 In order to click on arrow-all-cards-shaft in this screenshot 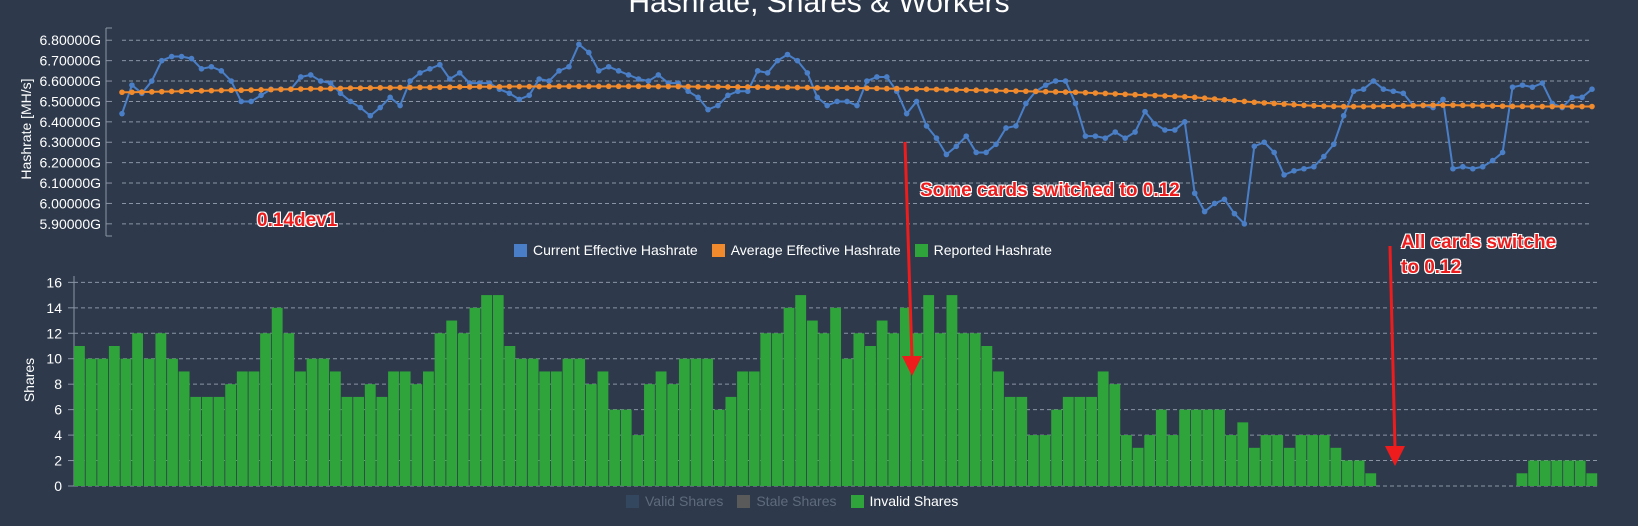, I will do `click(1392, 347)`.